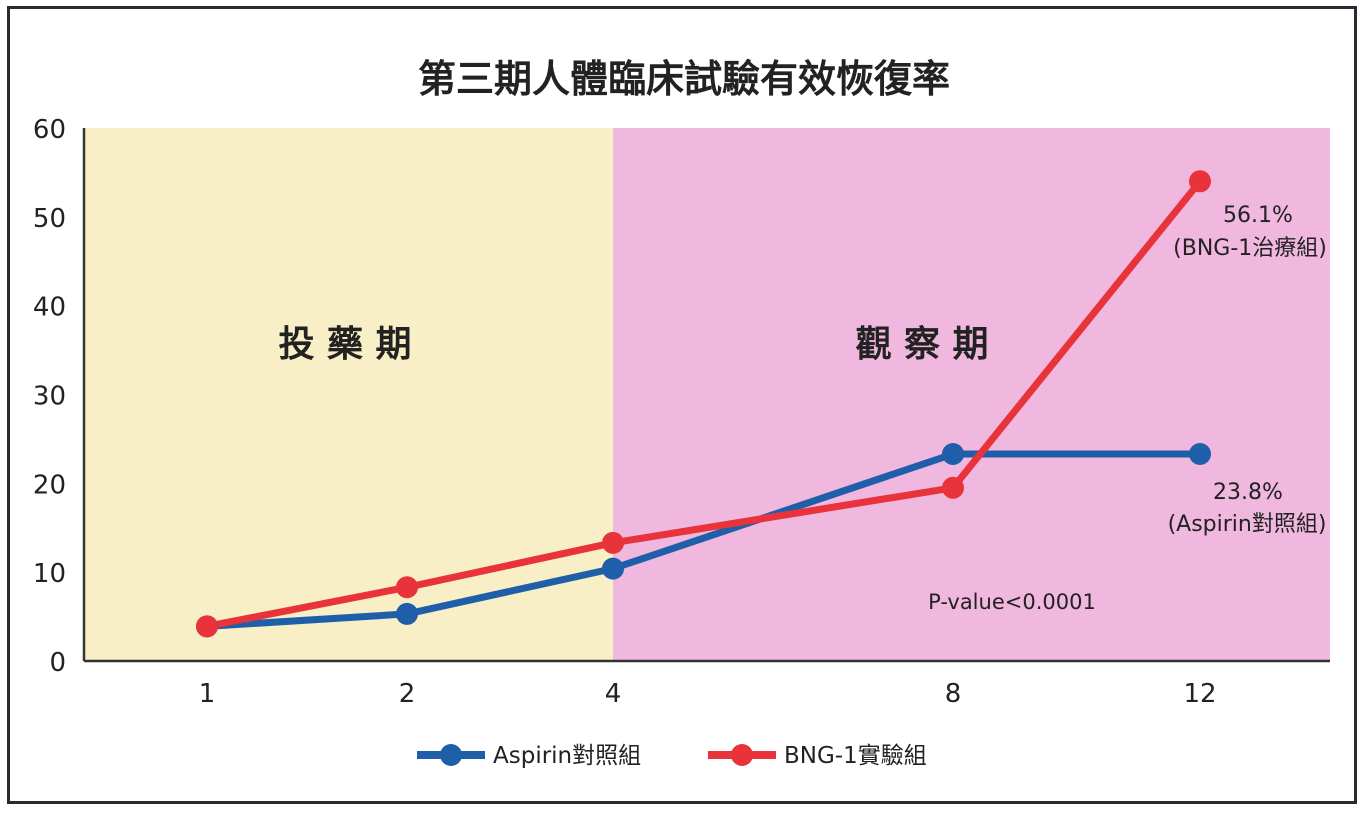  What do you see at coordinates (451, 755) in the screenshot?
I see `legend-marker-aspirin` at bounding box center [451, 755].